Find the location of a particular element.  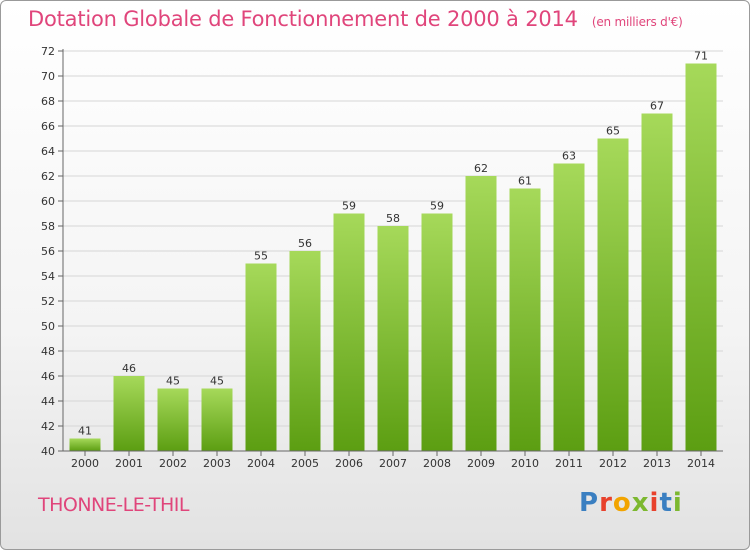

y-tick-label: 48 is located at coordinates (48, 351).